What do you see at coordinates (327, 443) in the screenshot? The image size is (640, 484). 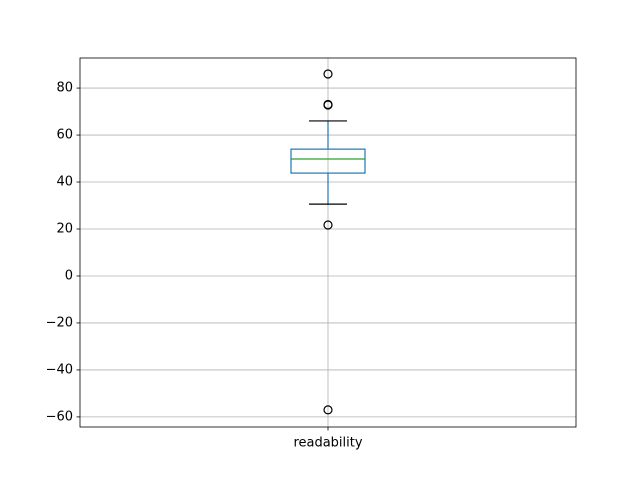 I see `x-tick-label: readability` at bounding box center [327, 443].